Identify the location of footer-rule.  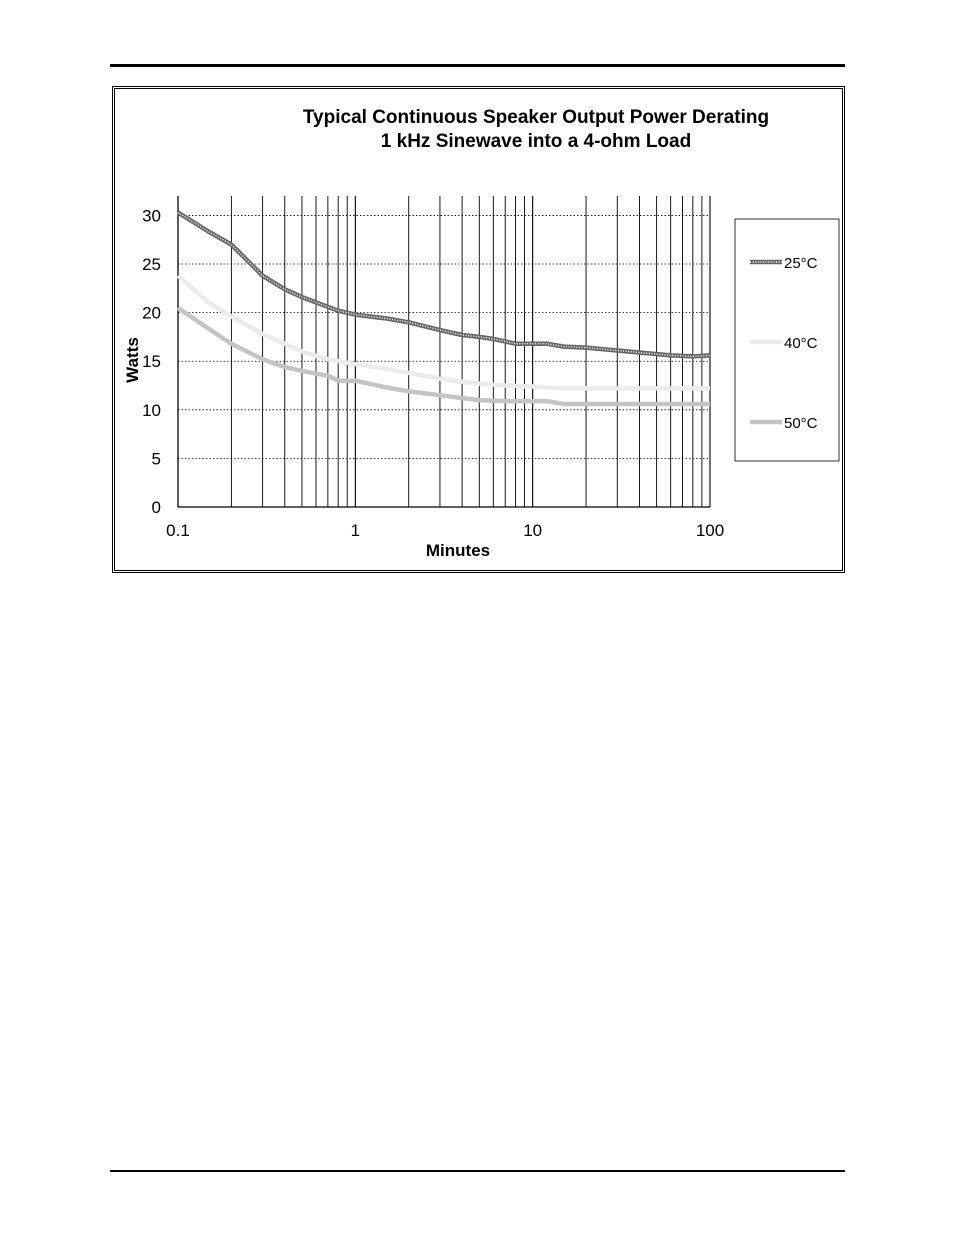
(477, 1171).